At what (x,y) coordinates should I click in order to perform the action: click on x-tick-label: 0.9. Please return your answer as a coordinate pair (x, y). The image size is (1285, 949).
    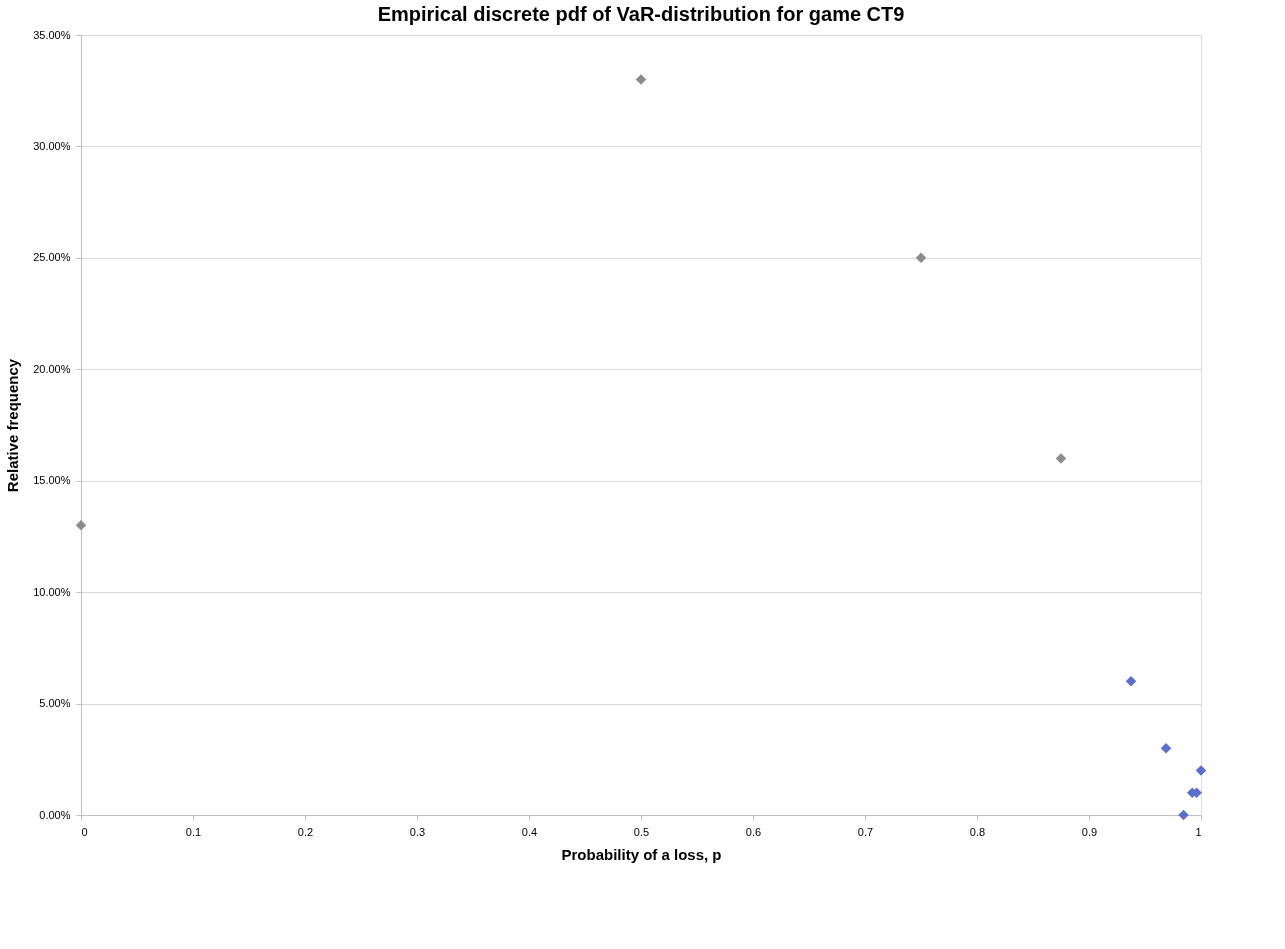
    Looking at the image, I should click on (1089, 831).